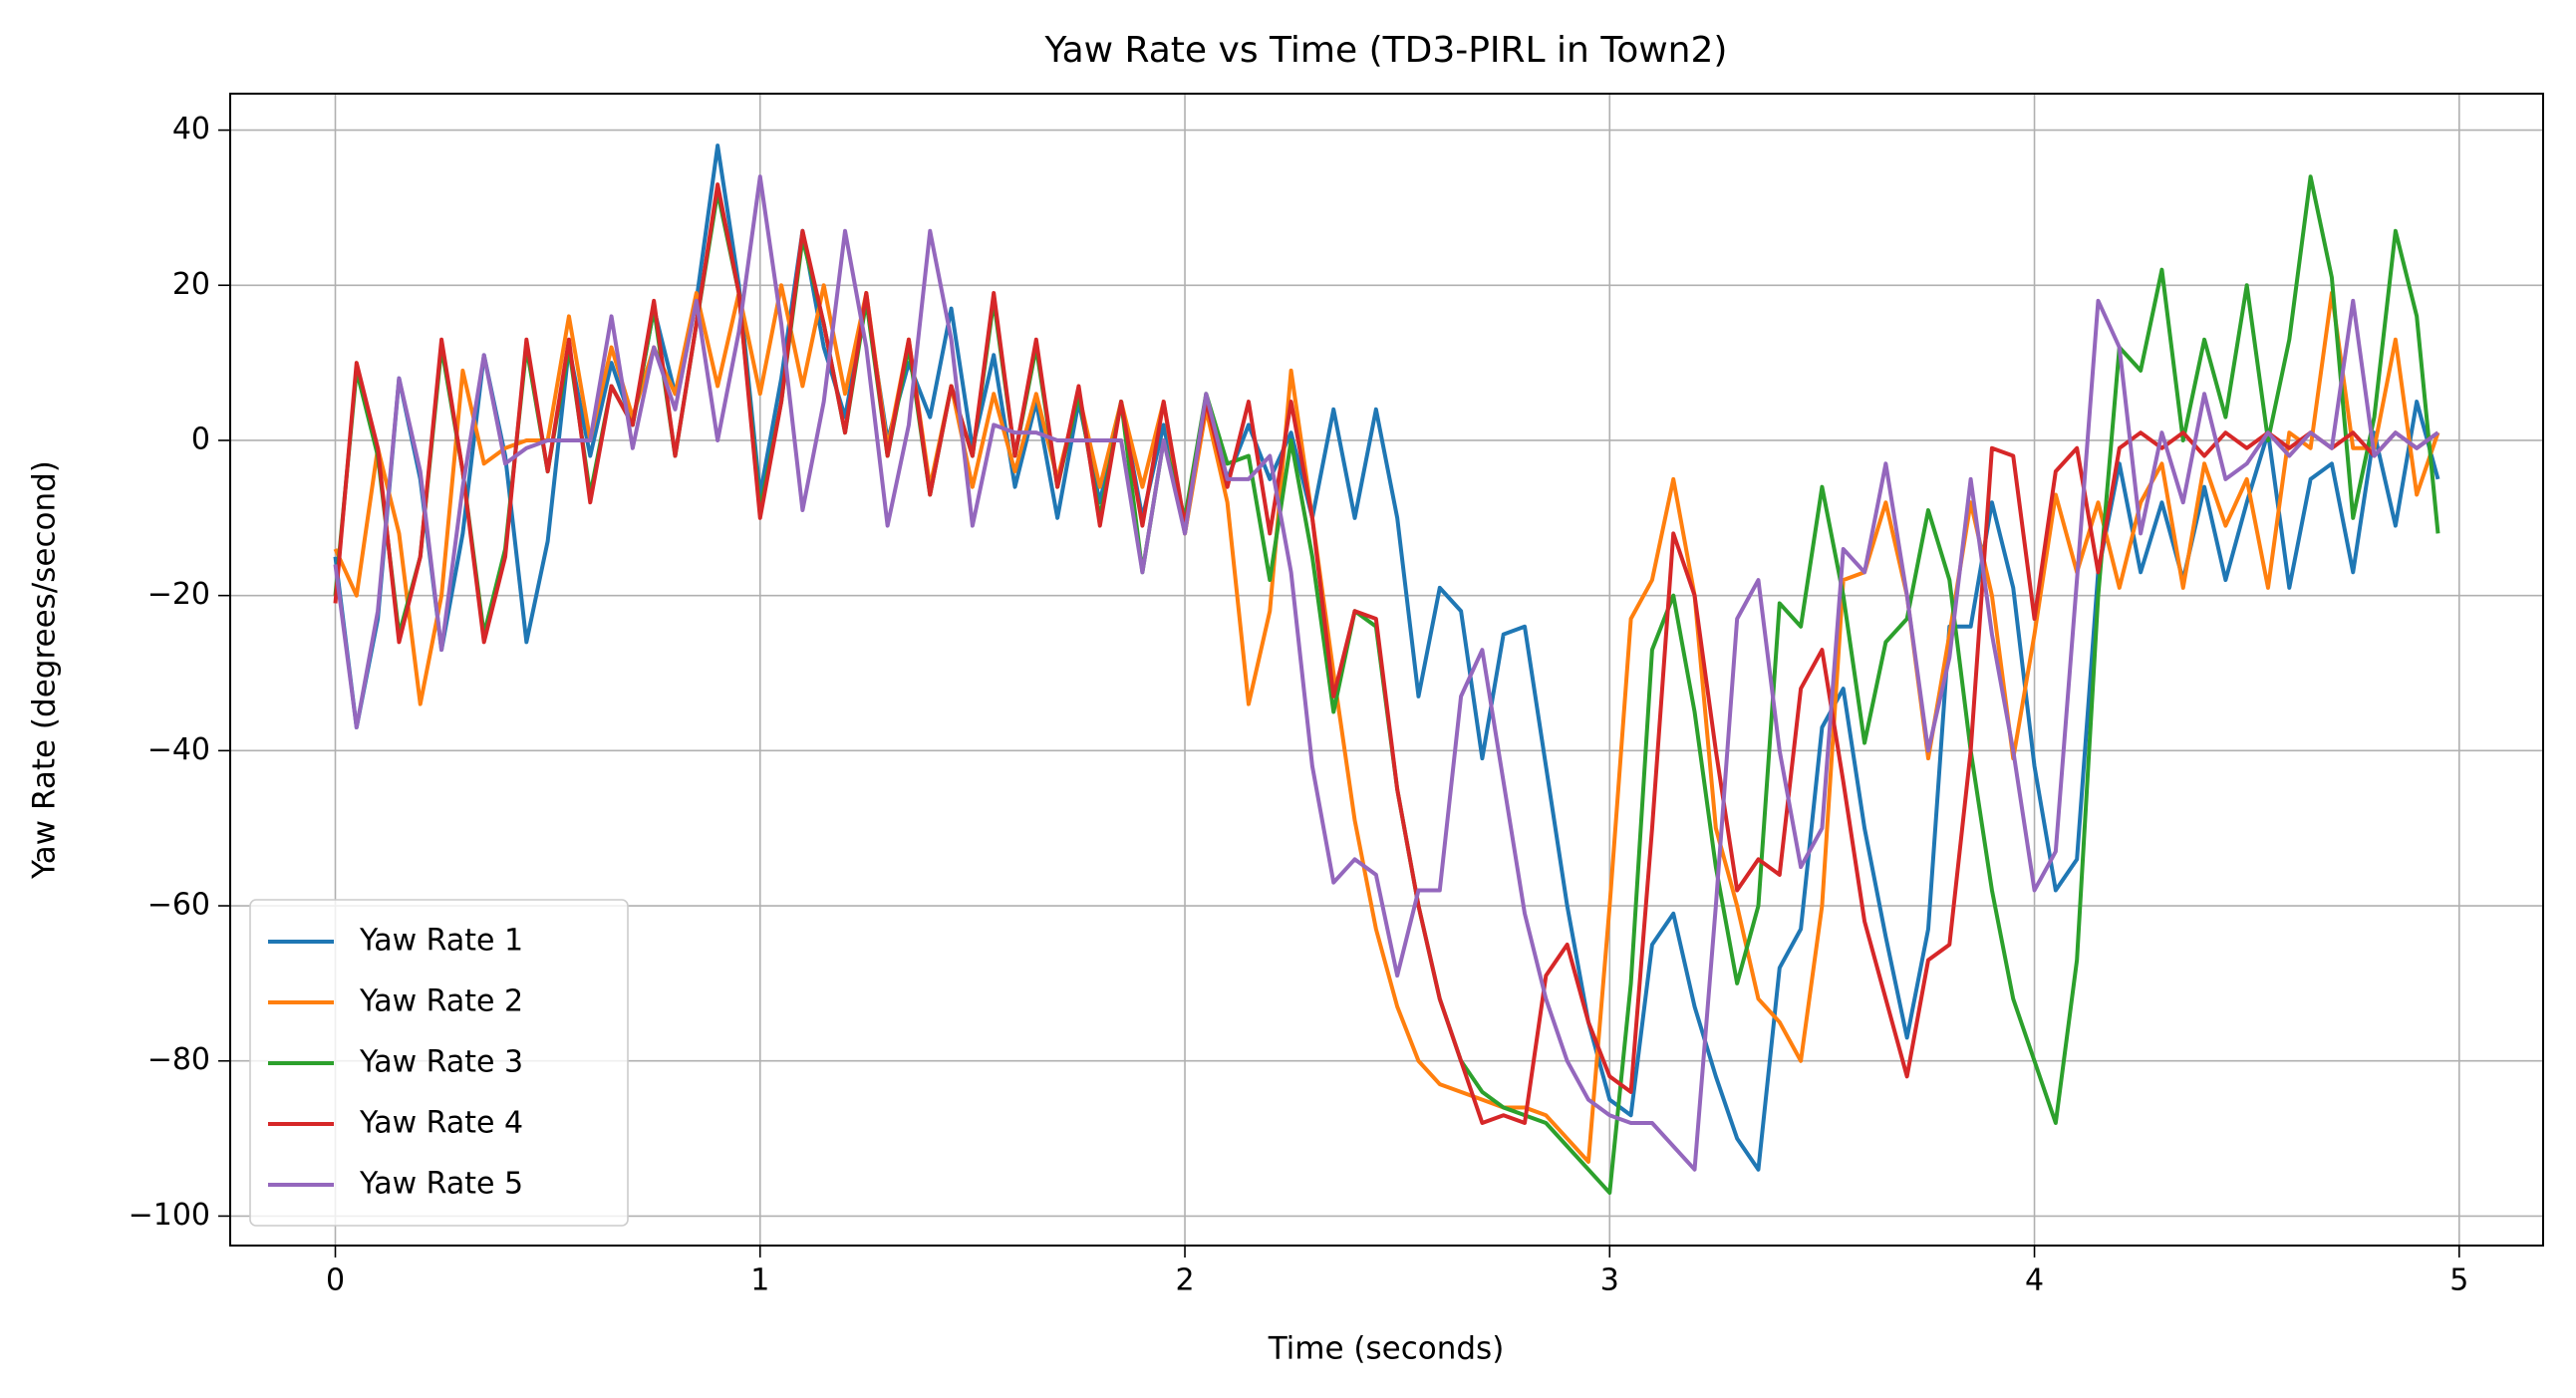 This screenshot has width=2576, height=1398. I want to click on y-axis-label: Yaw Rate (degrees/second), so click(45, 670).